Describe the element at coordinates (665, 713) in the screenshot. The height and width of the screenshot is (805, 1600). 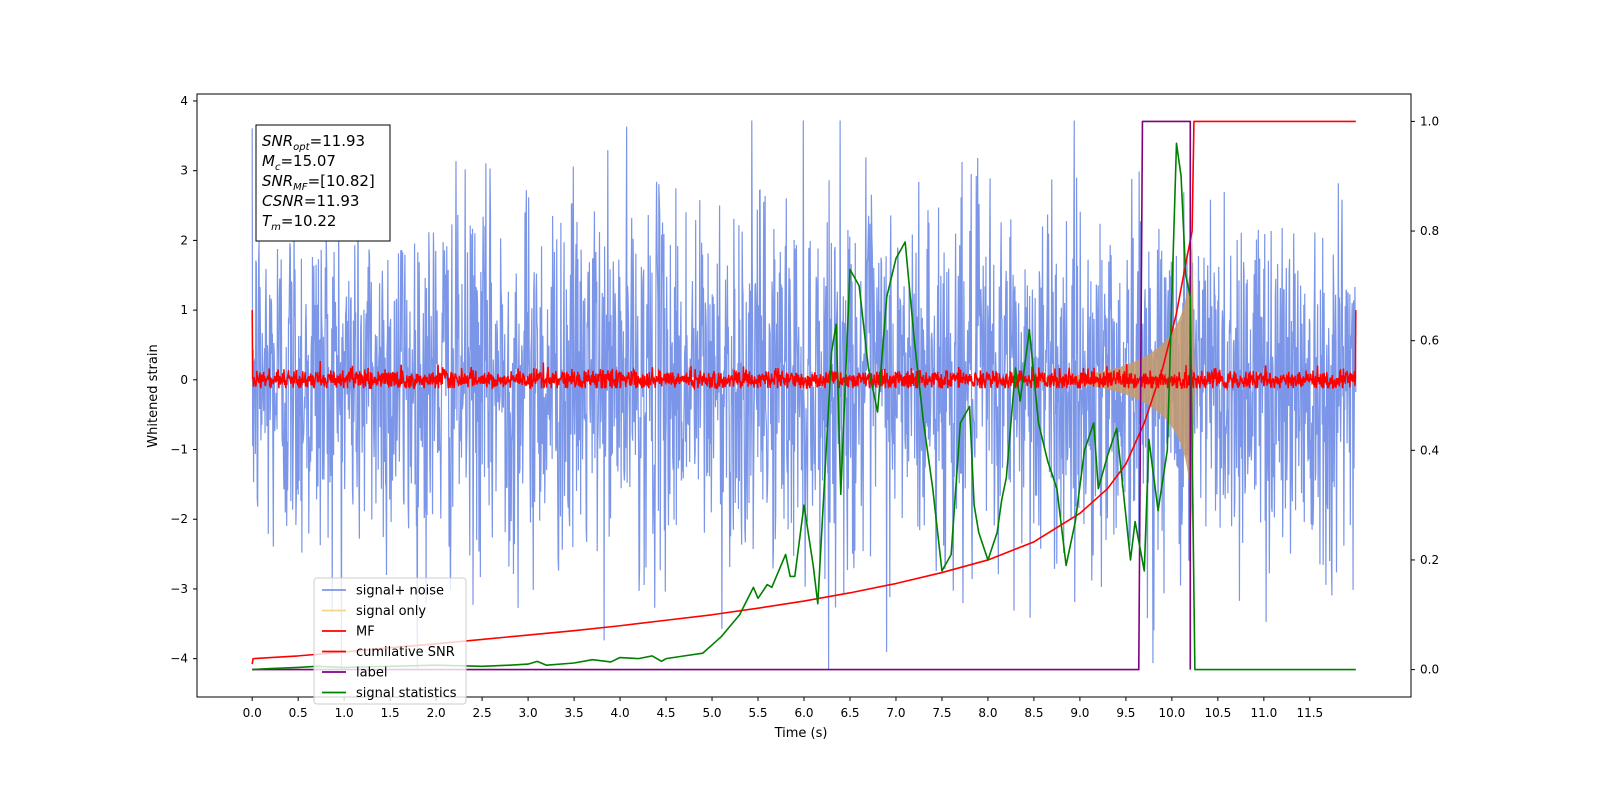
I see `x-tick-label: 4.5` at that location.